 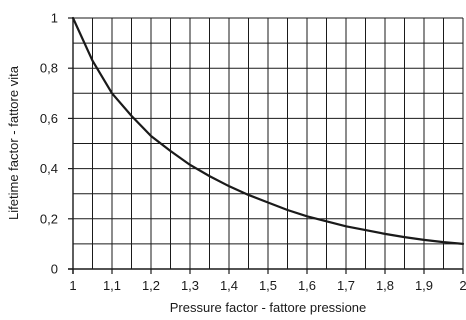 I want to click on x-tick-label: 2, so click(x=462, y=285).